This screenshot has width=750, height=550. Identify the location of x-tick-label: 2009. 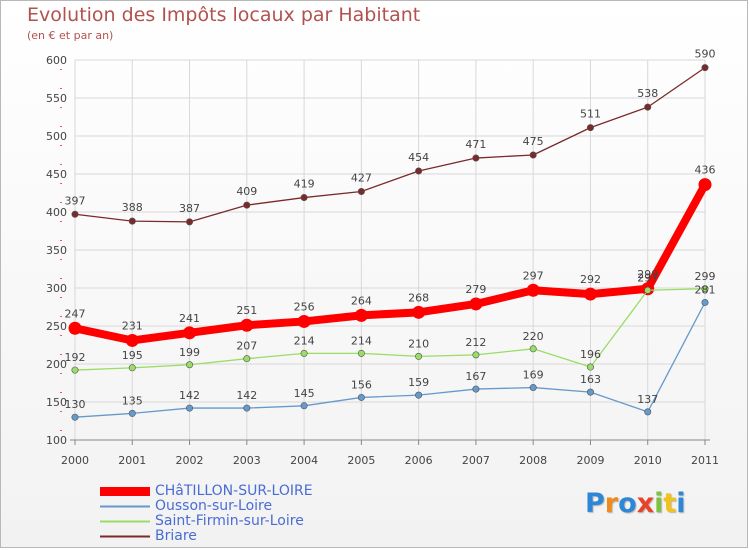
(590, 460).